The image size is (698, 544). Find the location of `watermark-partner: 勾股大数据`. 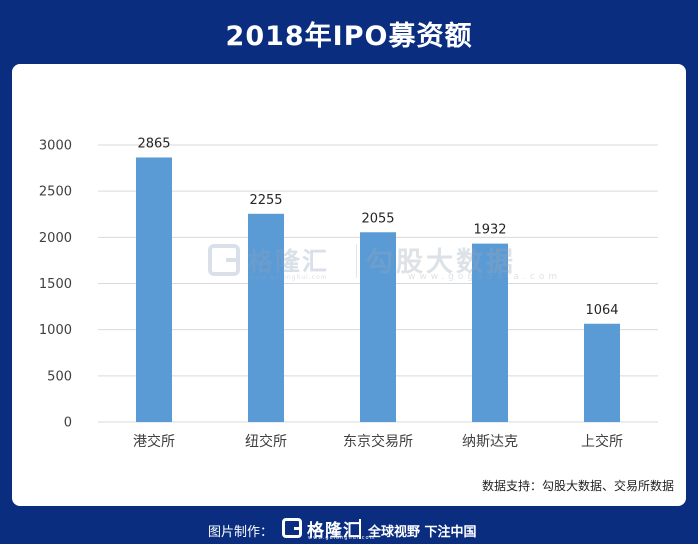

watermark-partner: 勾股大数据 is located at coordinates (441, 262).